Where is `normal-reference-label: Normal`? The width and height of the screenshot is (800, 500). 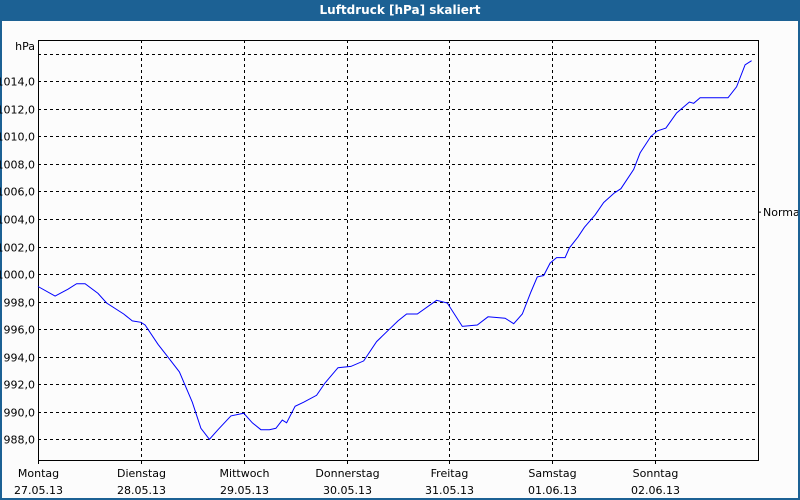
normal-reference-label: Normal is located at coordinates (780, 212).